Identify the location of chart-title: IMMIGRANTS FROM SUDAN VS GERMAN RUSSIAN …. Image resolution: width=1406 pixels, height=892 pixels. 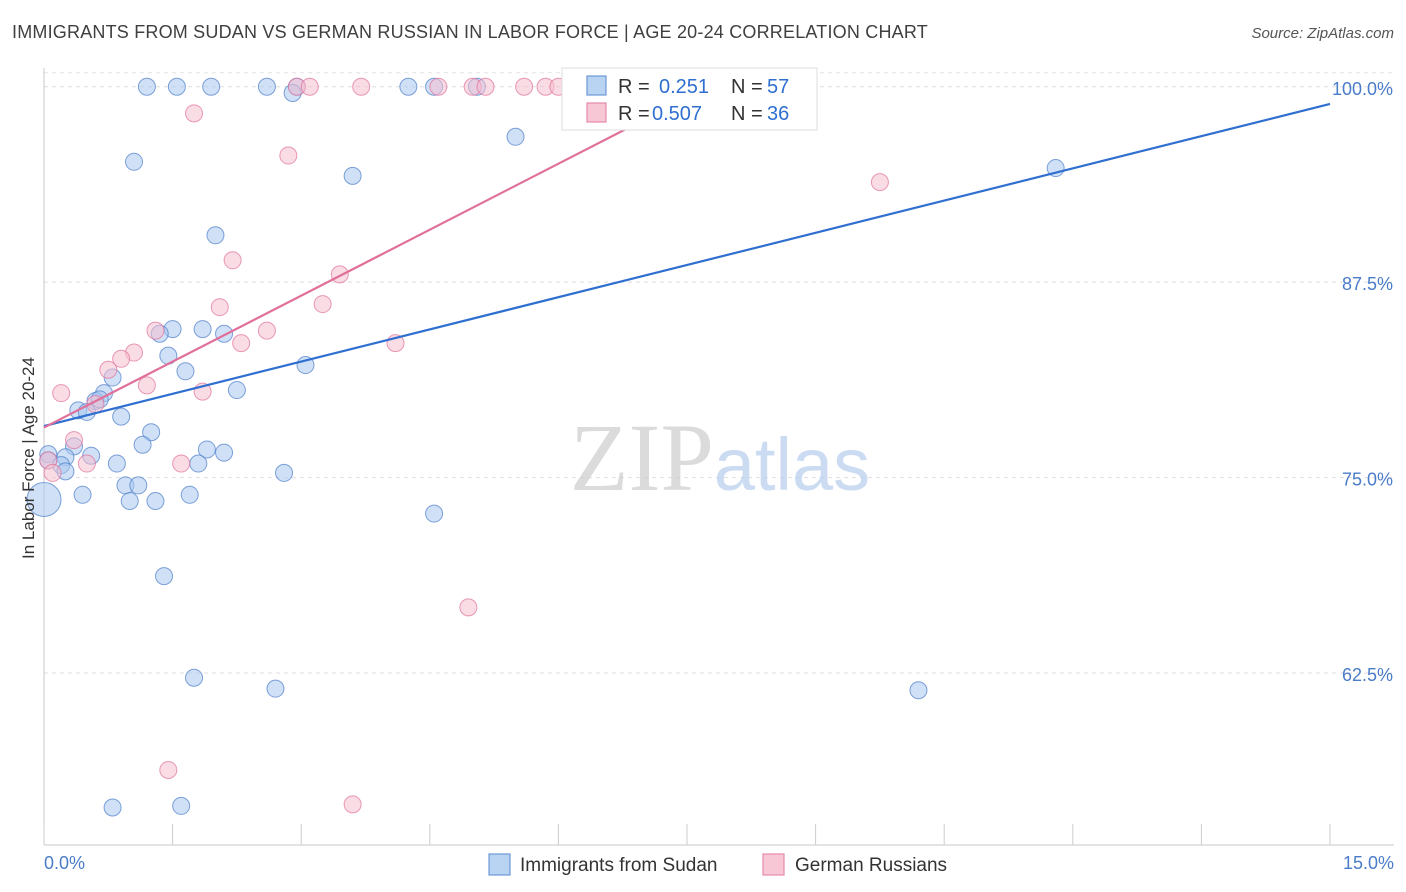
(470, 32).